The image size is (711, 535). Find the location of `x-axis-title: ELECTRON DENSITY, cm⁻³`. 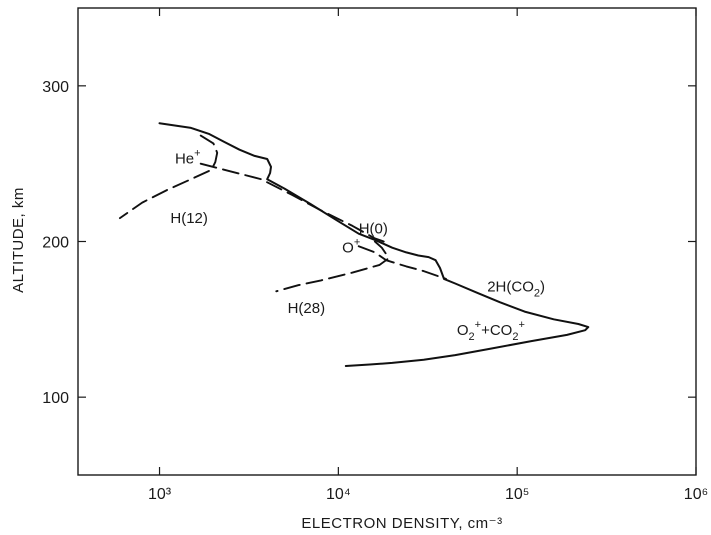

x-axis-title: ELECTRON DENSITY, cm⁻³ is located at coordinates (401, 523).